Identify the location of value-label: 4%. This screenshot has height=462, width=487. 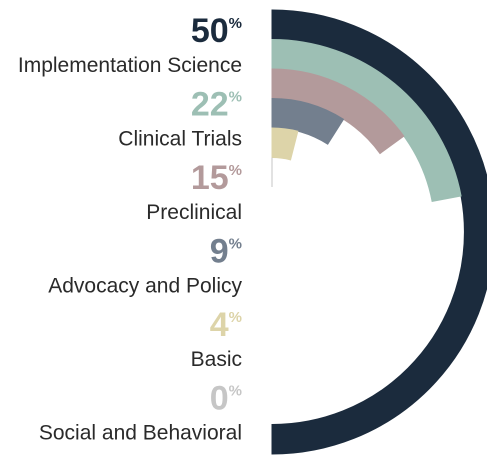
(226, 325).